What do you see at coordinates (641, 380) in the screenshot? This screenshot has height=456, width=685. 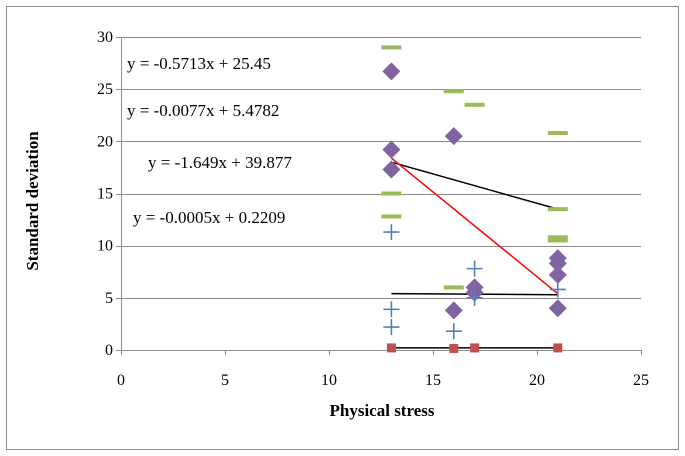 I see `x-tick-label: 25` at bounding box center [641, 380].